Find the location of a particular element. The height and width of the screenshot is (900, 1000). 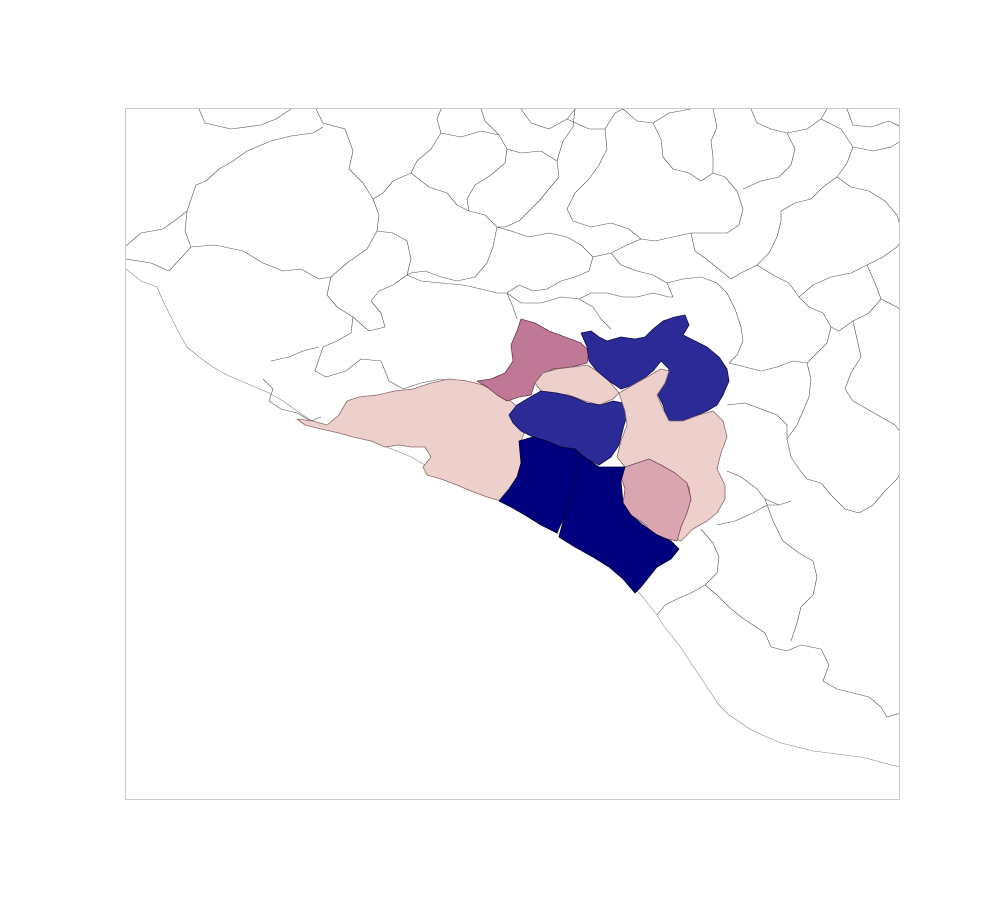

region-coastal-navy-west is located at coordinates (540, 485).